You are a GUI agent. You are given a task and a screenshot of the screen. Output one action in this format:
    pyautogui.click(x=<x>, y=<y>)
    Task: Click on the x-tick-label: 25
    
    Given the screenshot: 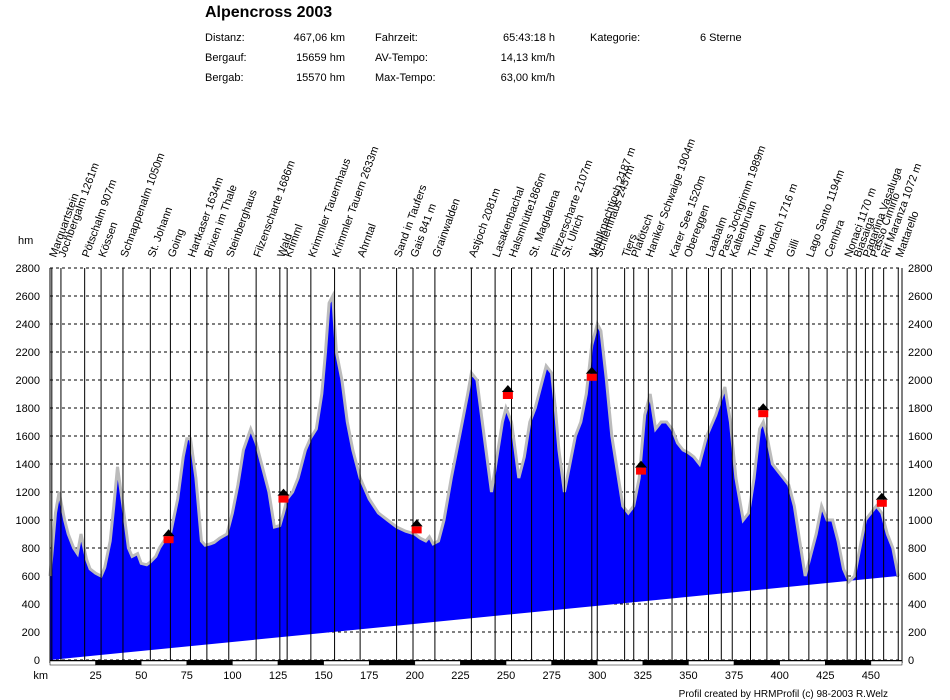 What is the action you would take?
    pyautogui.click(x=95, y=676)
    